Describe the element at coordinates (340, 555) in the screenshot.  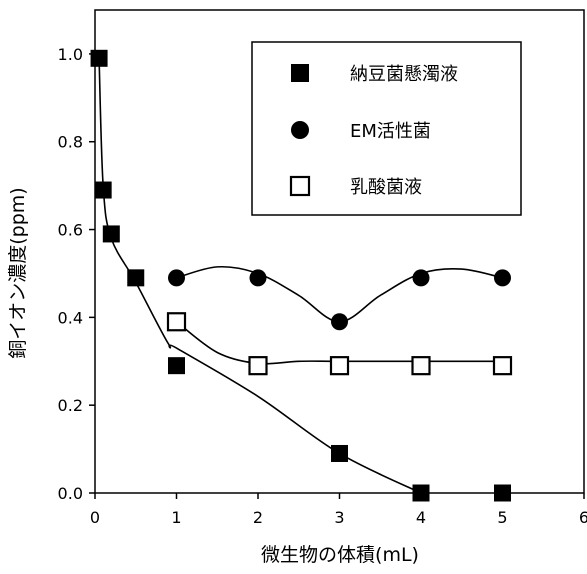
I see `x-axis-title: 微生物の体積(mL)` at that location.